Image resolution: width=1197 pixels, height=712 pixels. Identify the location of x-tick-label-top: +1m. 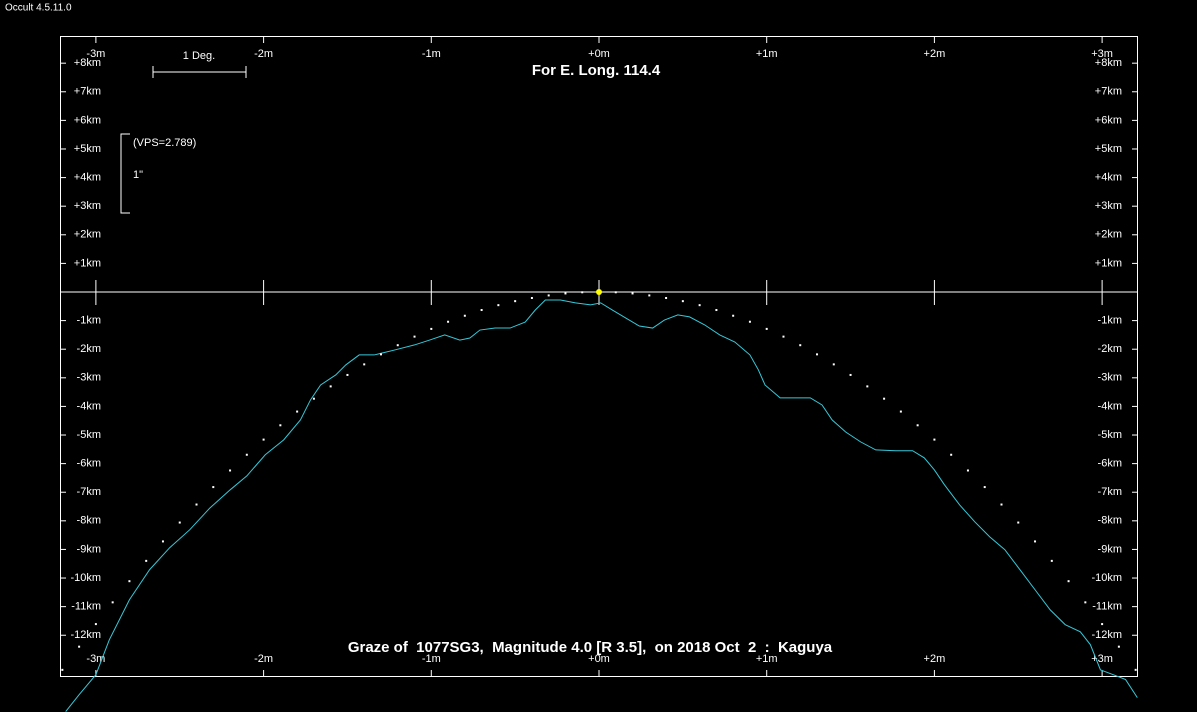
(767, 54).